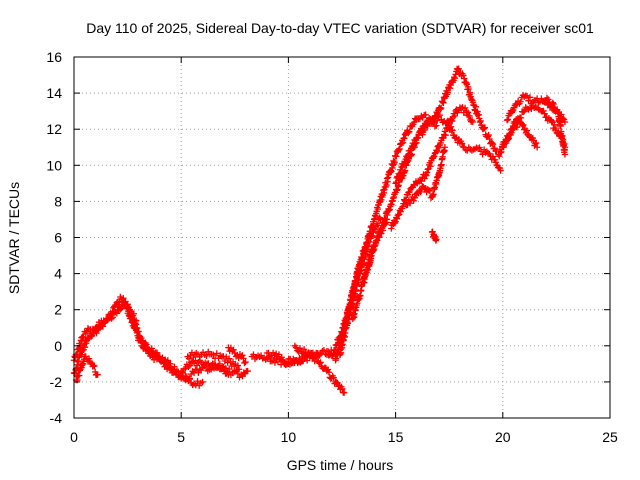  What do you see at coordinates (340, 465) in the screenshot?
I see `x-axis-label: GPS time / hours` at bounding box center [340, 465].